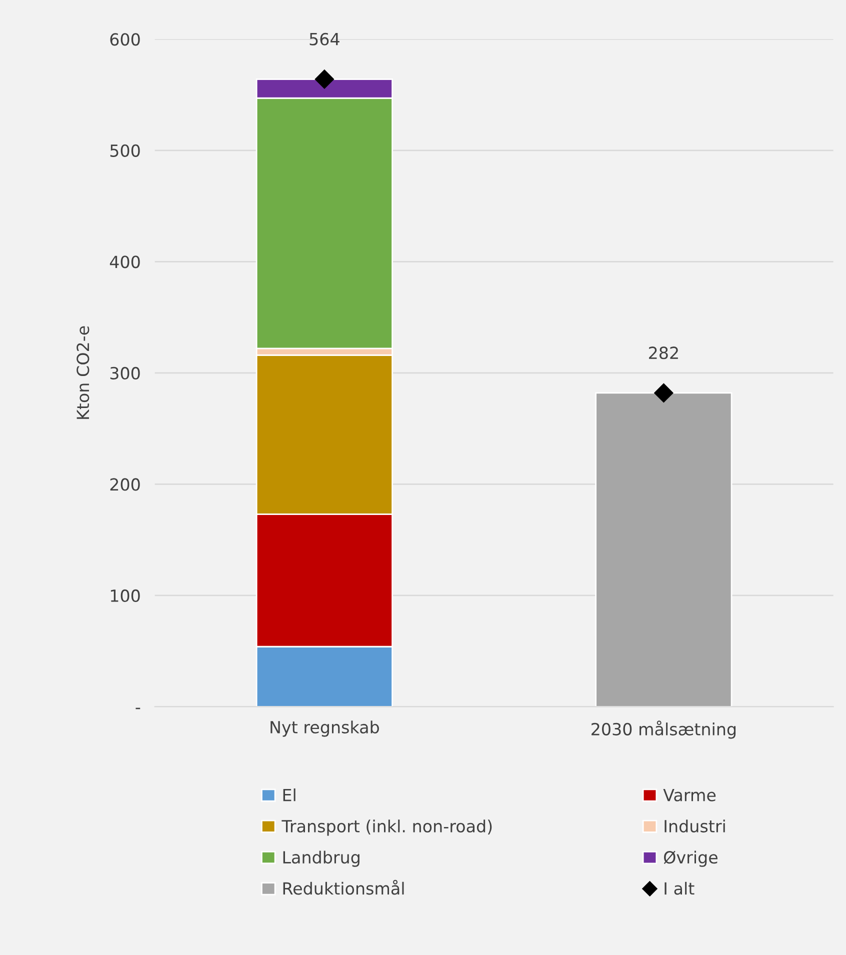 This screenshot has height=955, width=846. What do you see at coordinates (694, 826) in the screenshot?
I see `legend-label: Industri` at bounding box center [694, 826].